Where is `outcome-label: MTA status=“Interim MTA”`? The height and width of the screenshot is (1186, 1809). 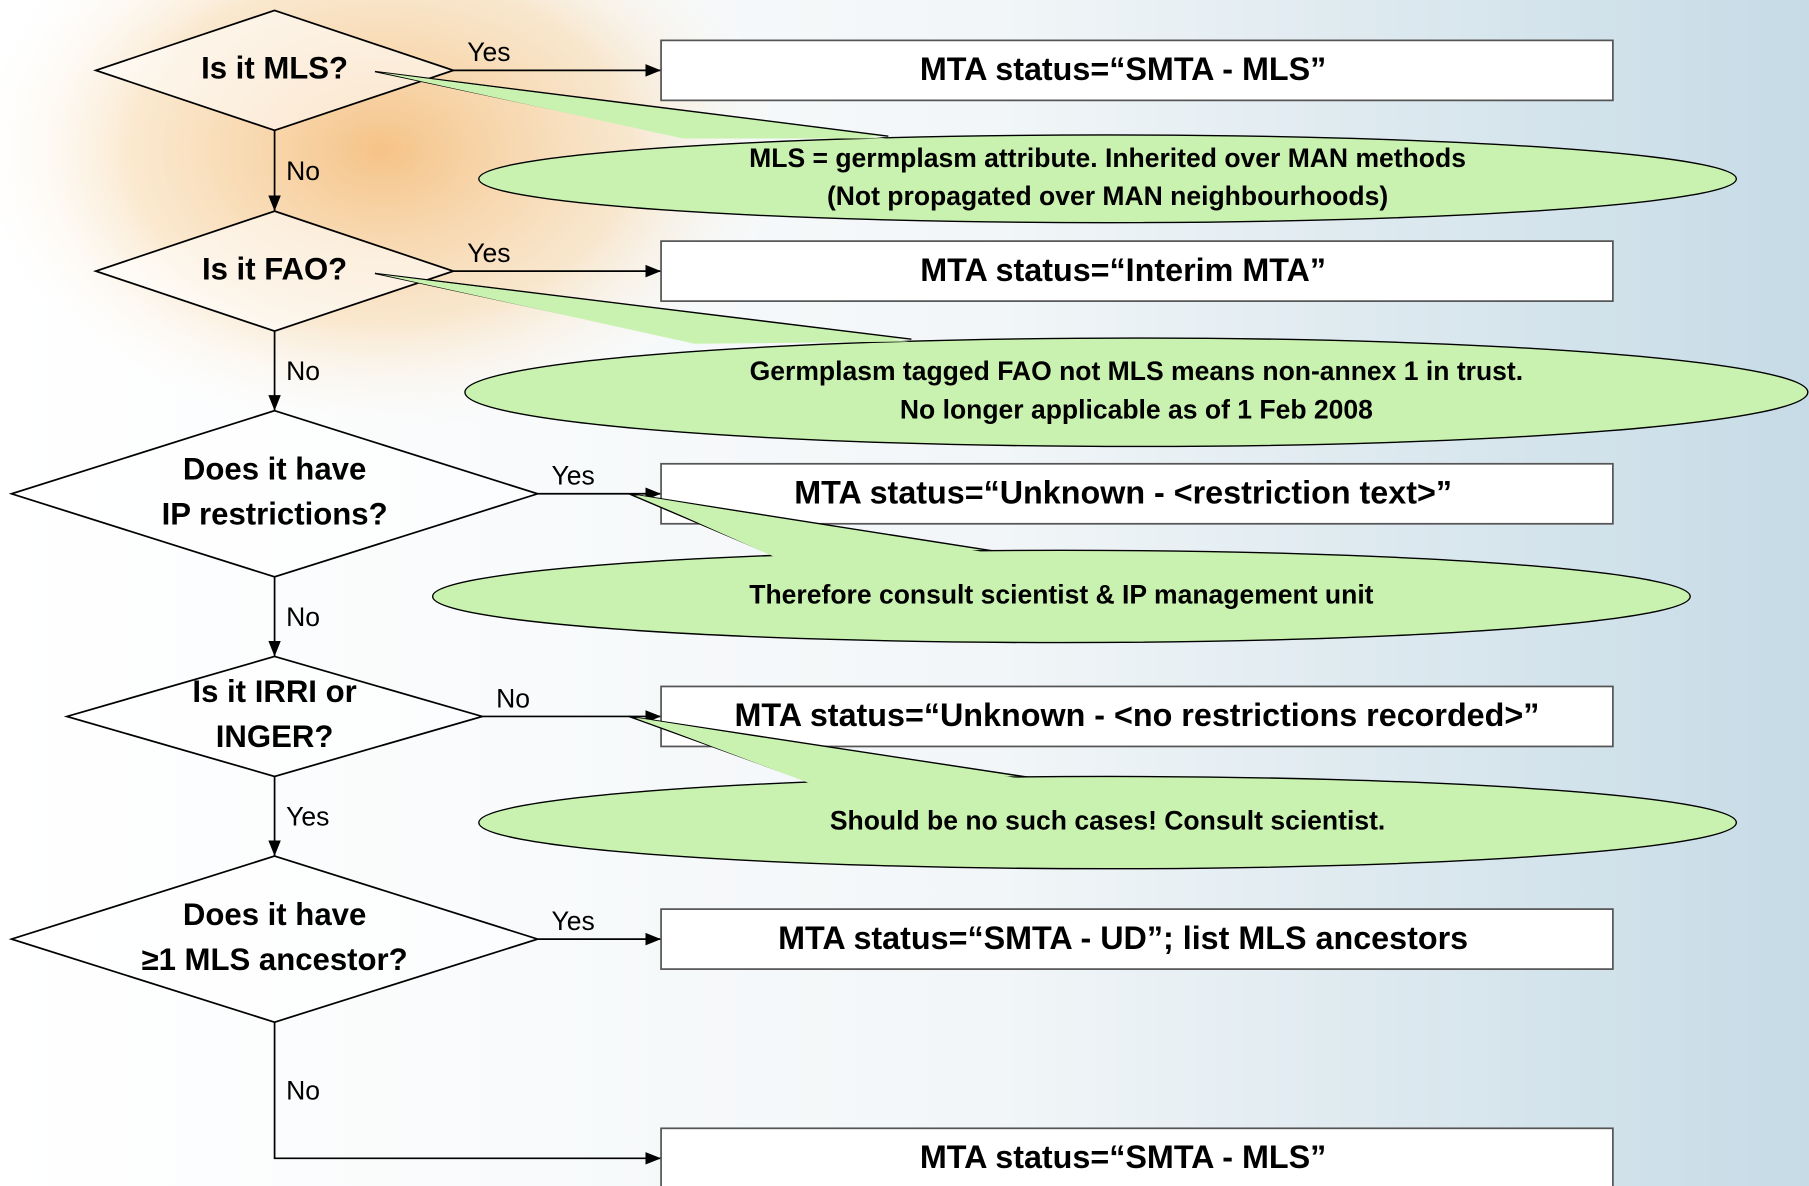
outcome-label: MTA status=“Interim MTA” is located at coordinates (1123, 270).